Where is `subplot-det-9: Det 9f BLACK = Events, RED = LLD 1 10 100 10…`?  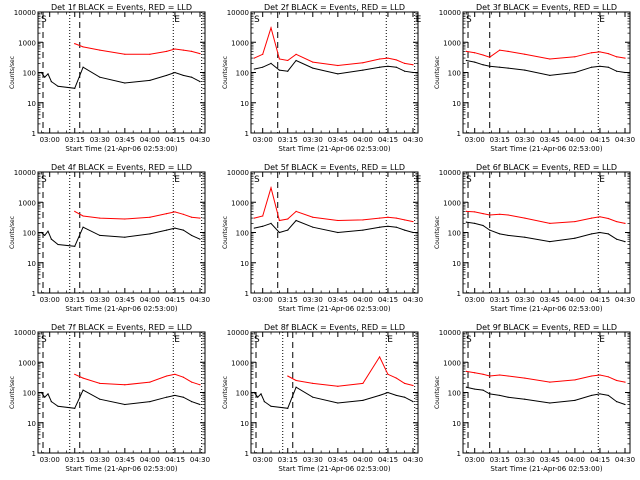 subplot-det-9: Det 9f BLACK = Events, RED = LLD 1 10 100 10… is located at coordinates (534, 398).